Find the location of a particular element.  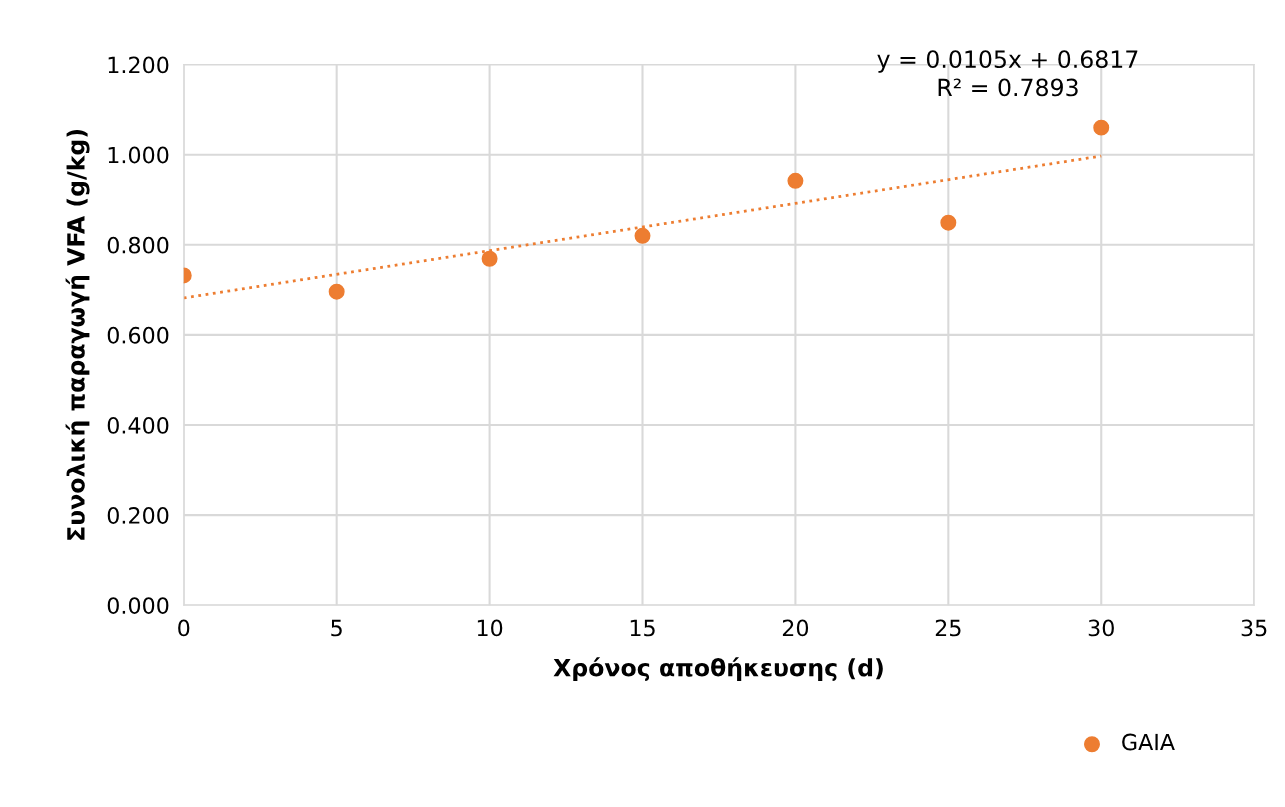

y-tick-label: 0.400 is located at coordinates (138, 425).